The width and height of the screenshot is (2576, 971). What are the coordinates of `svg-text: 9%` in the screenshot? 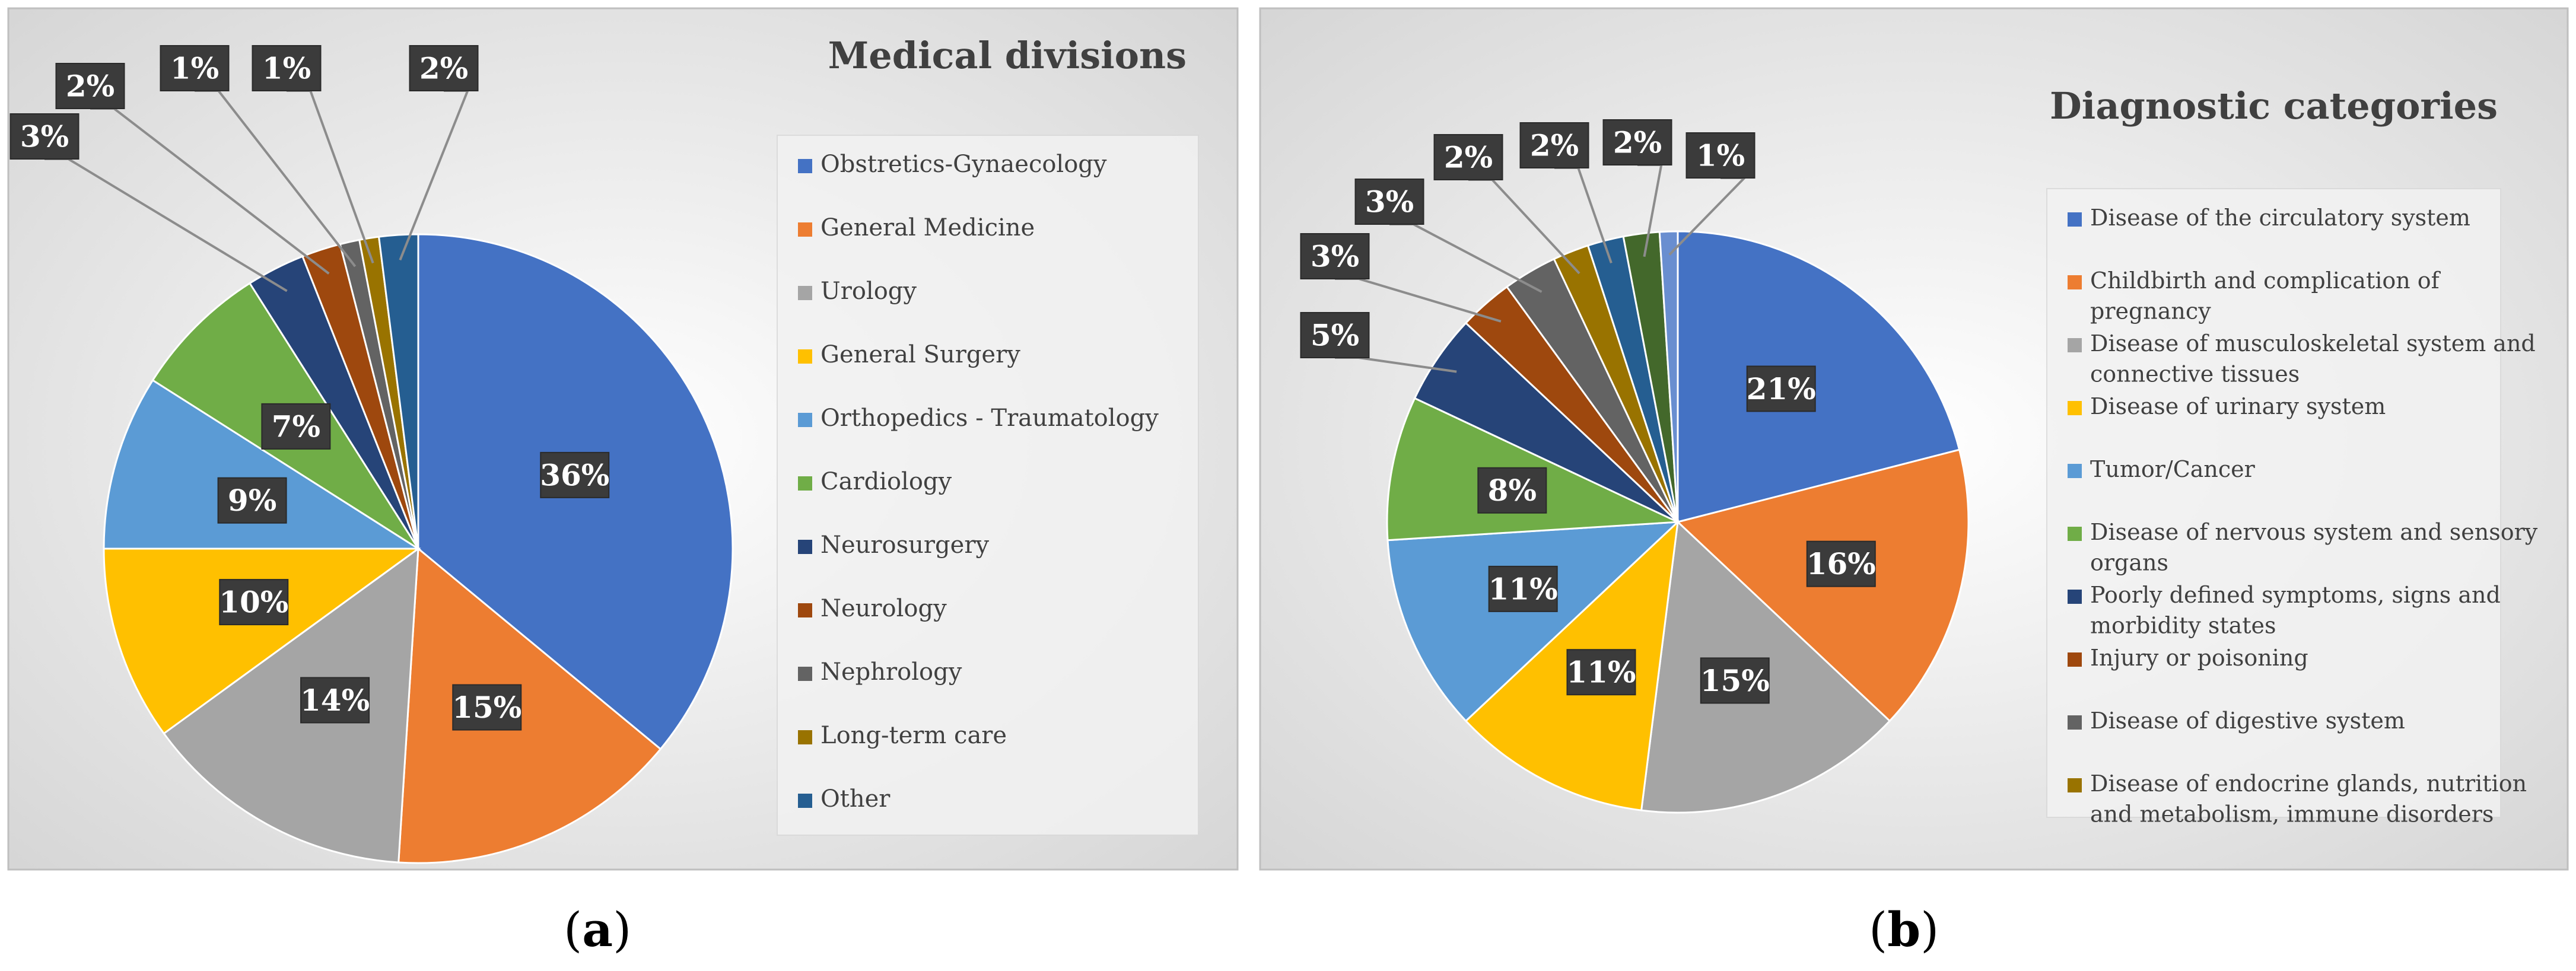 It's located at (252, 500).